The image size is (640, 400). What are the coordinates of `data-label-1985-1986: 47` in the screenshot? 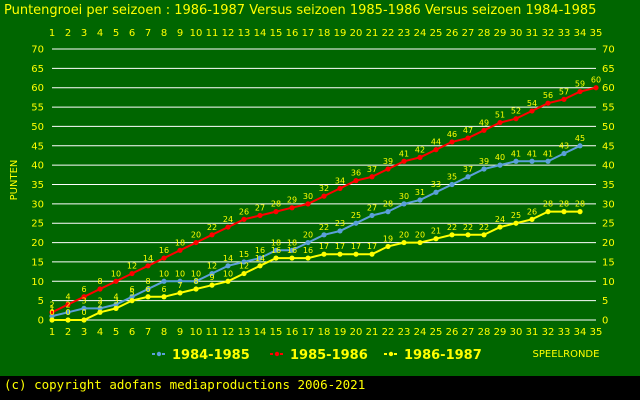 It's located at (468, 130).